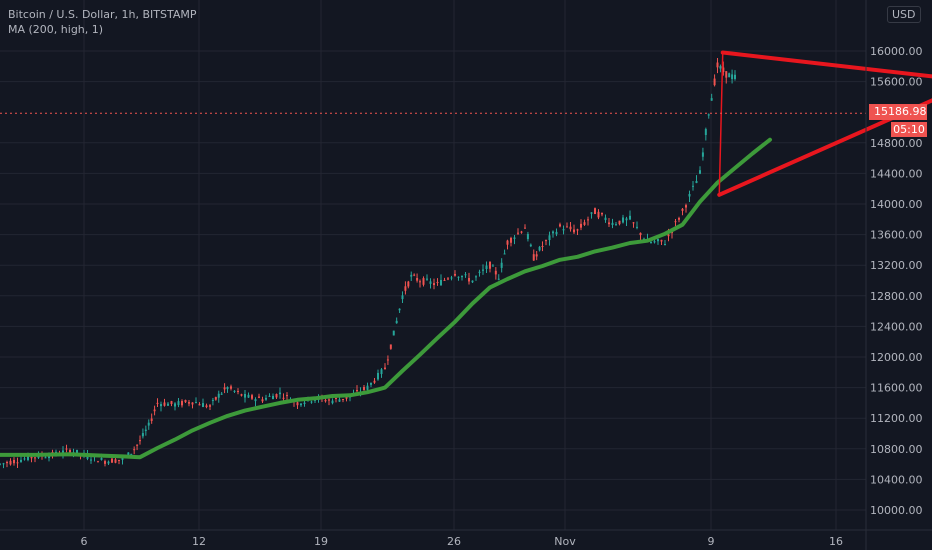 Image resolution: width=932 pixels, height=550 pixels. What do you see at coordinates (454, 541) in the screenshot?
I see `x-tick-label: 26` at bounding box center [454, 541].